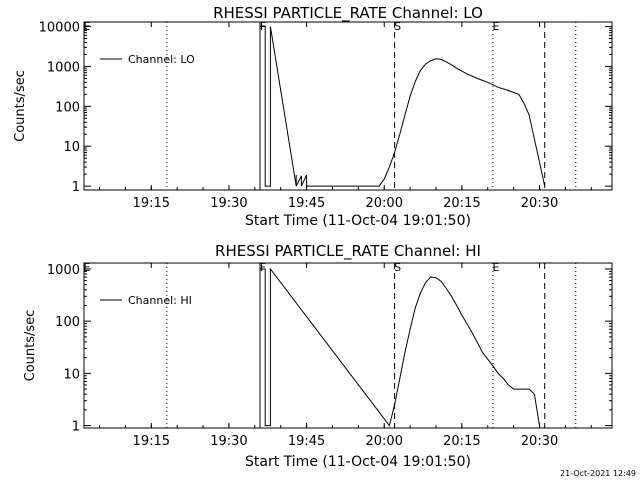 This screenshot has width=640, height=480. Describe the element at coordinates (348, 251) in the screenshot. I see `chart-title: RHESSI PARTICLE_RATE Channel: HI` at that location.